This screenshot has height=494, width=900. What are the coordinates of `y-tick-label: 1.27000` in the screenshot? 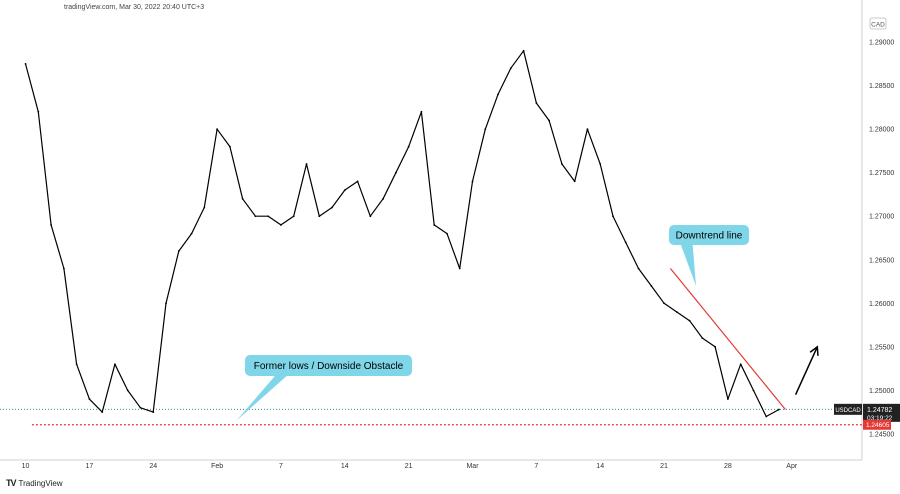 It's located at (881, 217).